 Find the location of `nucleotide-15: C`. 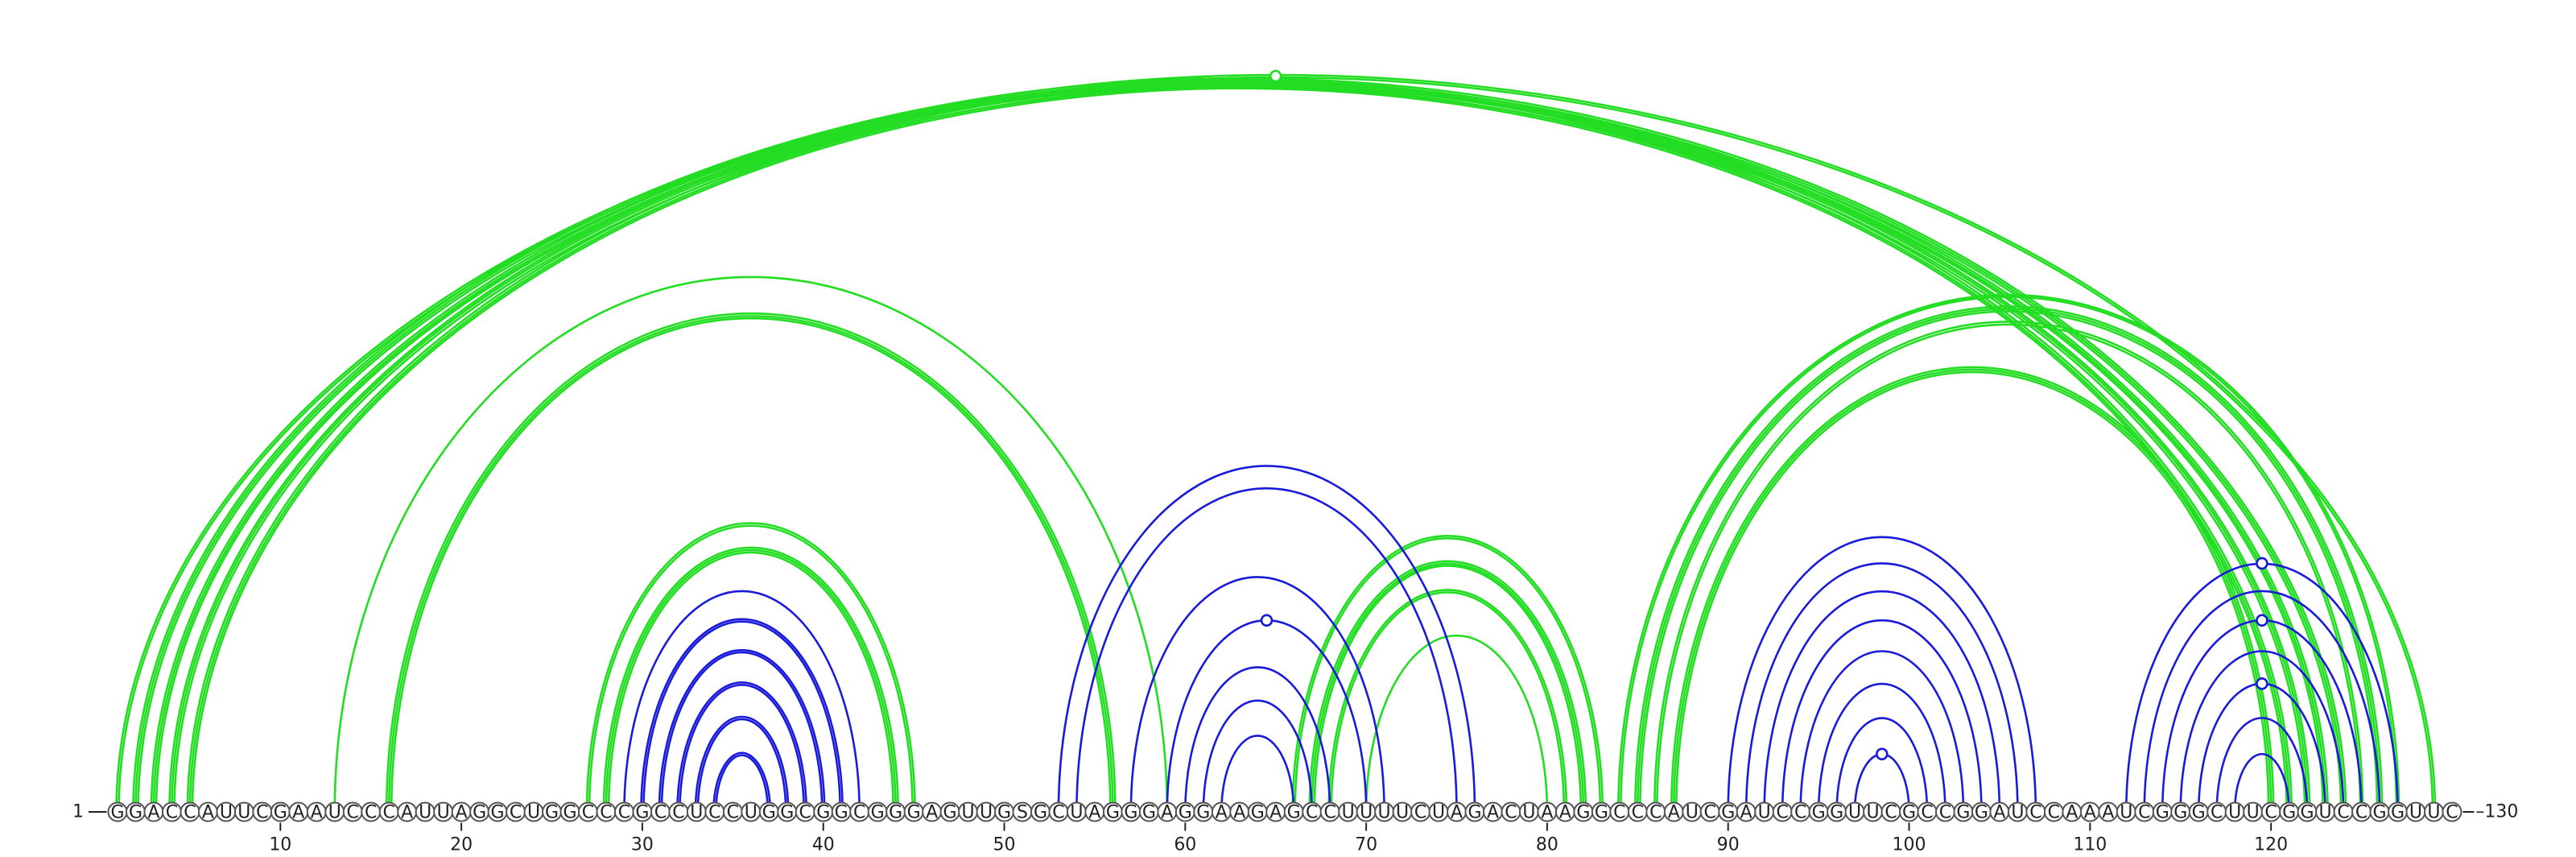

nucleotide-15: C is located at coordinates (371, 812).